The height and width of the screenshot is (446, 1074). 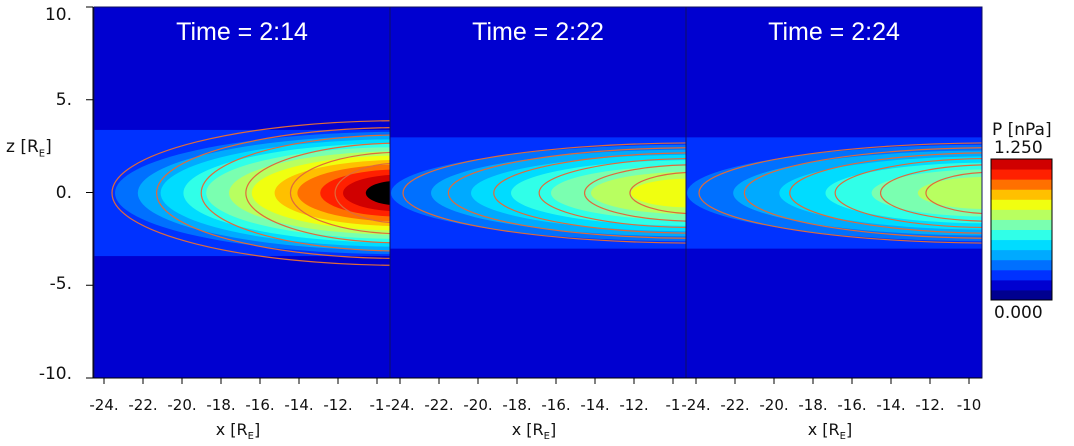 I want to click on panel-title-3: Time = 2:24, so click(x=834, y=32).